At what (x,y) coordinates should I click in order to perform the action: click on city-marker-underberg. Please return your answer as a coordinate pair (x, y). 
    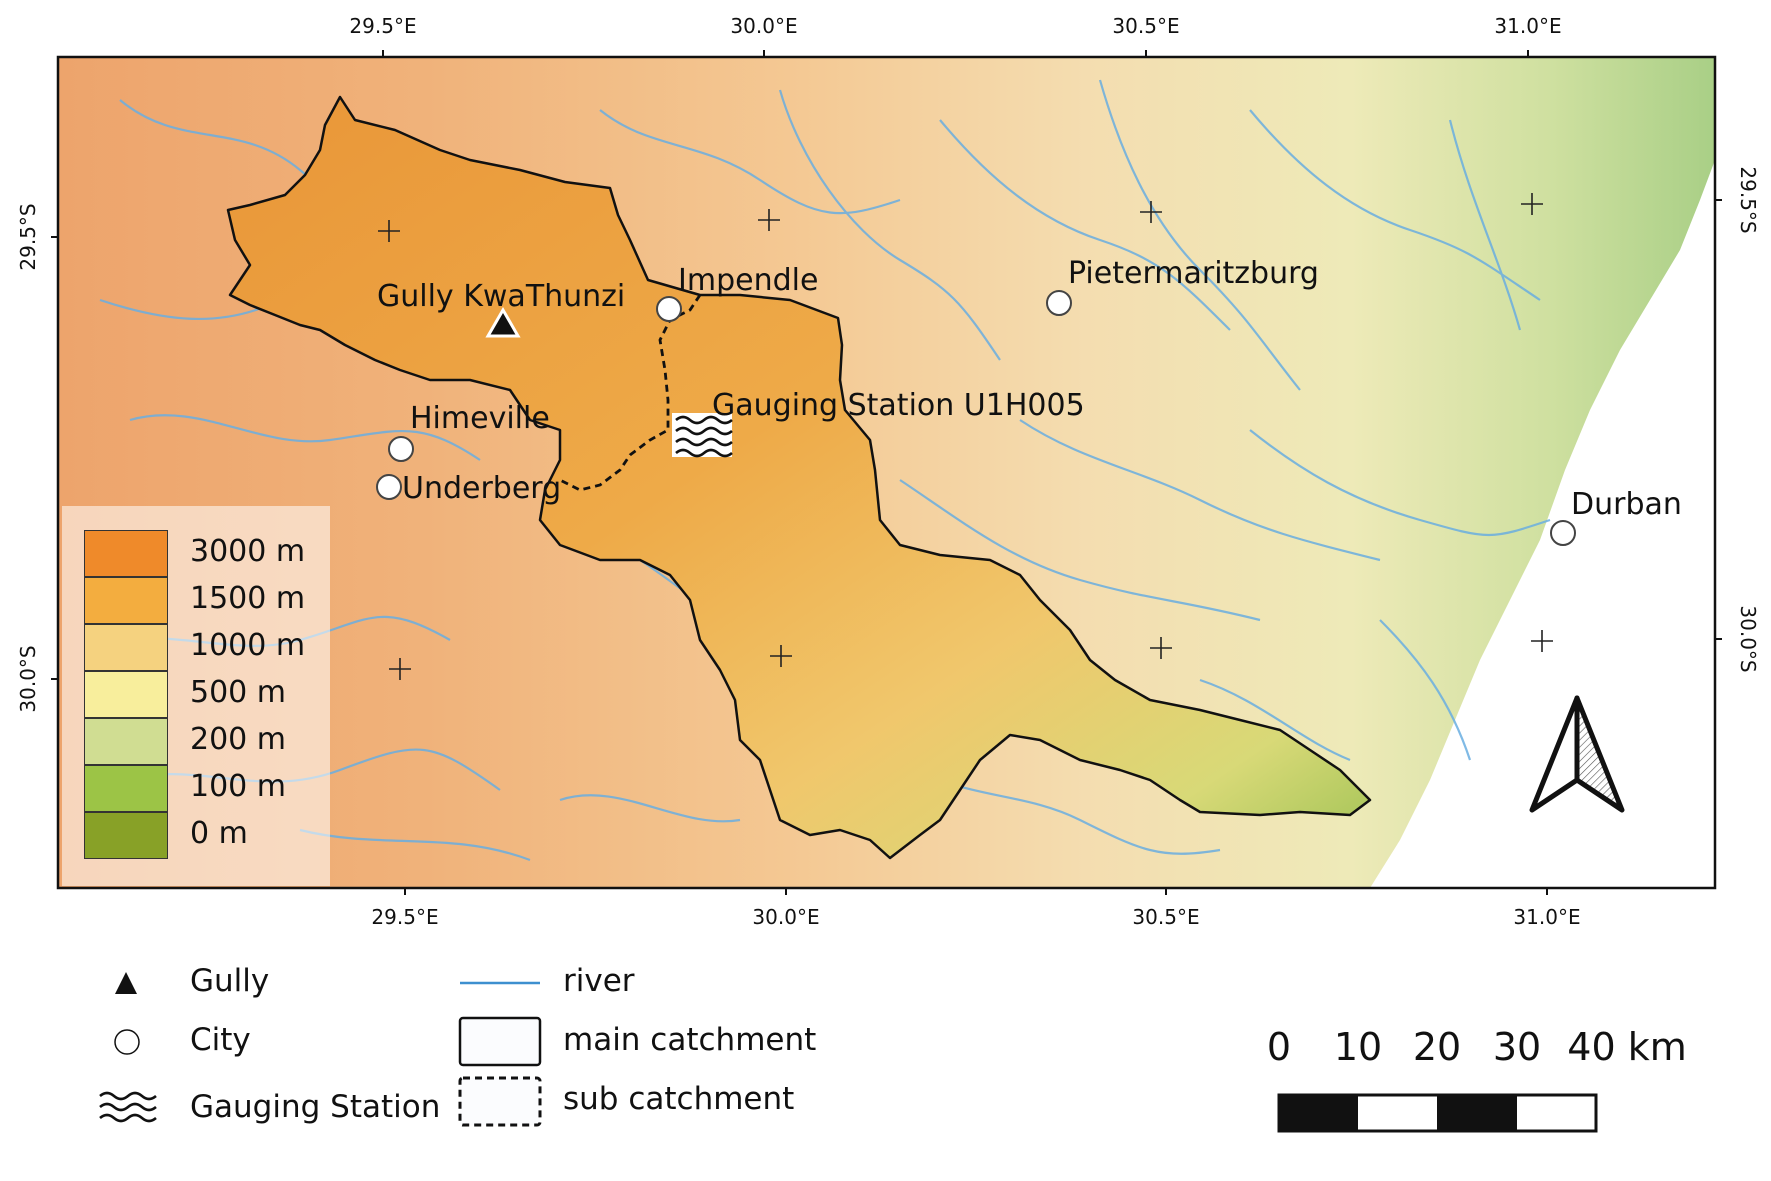
    Looking at the image, I should click on (389, 487).